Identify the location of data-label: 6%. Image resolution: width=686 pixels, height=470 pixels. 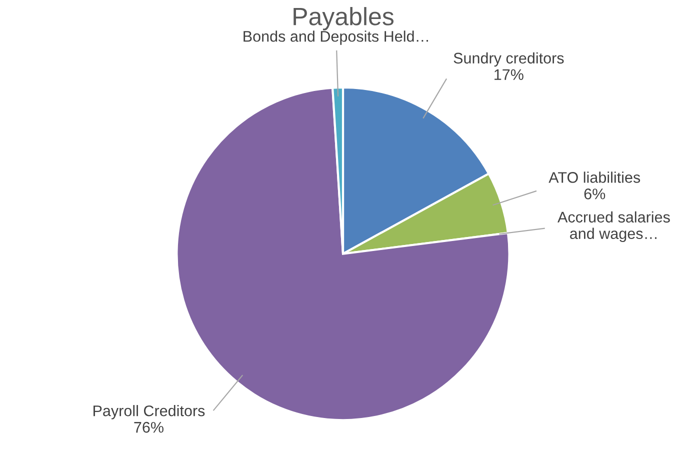
(595, 194).